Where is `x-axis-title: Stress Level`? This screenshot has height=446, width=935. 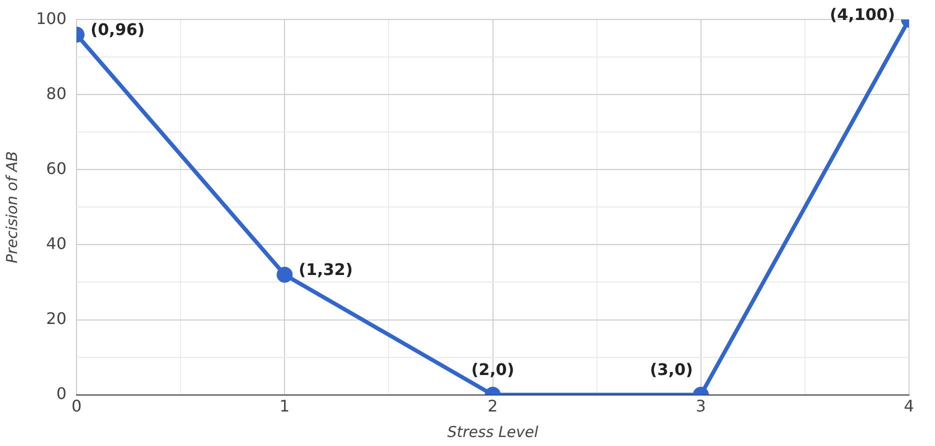 x-axis-title: Stress Level is located at coordinates (493, 431).